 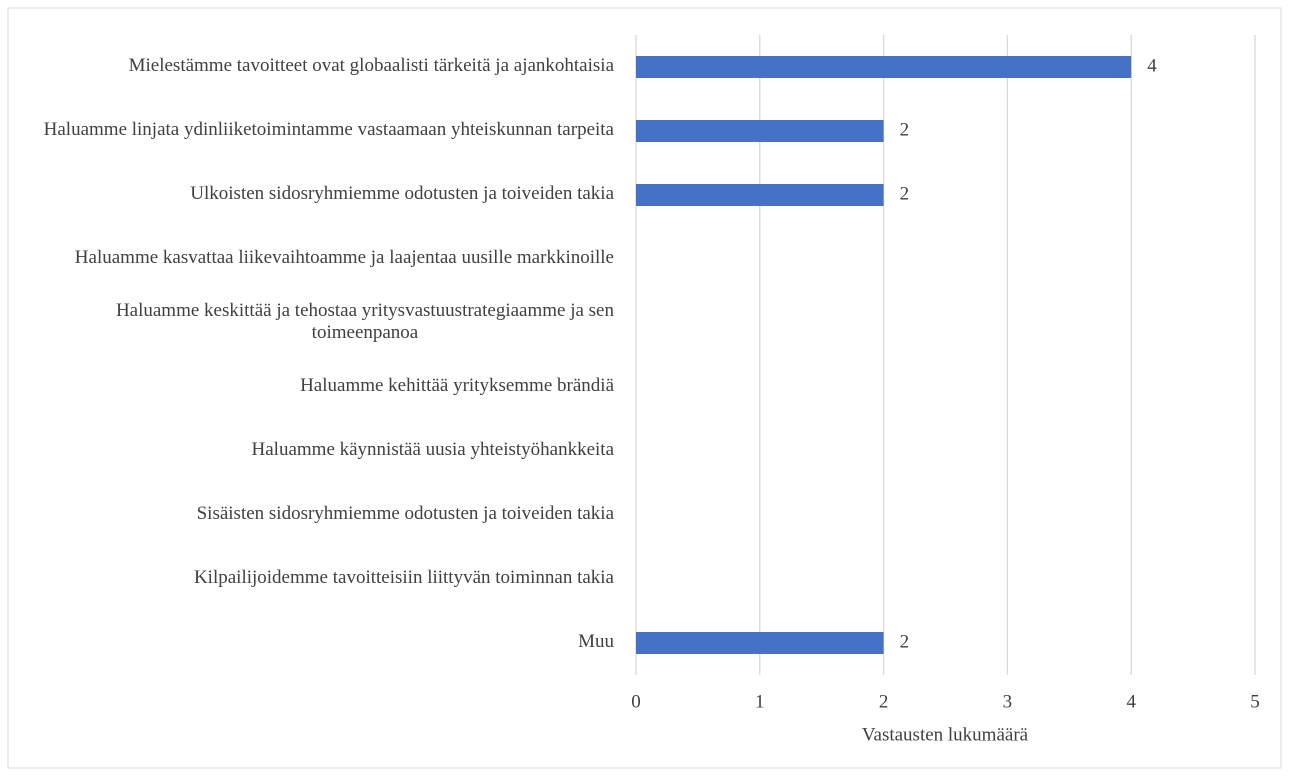 What do you see at coordinates (636, 701) in the screenshot?
I see `x-tick-label: 0` at bounding box center [636, 701].